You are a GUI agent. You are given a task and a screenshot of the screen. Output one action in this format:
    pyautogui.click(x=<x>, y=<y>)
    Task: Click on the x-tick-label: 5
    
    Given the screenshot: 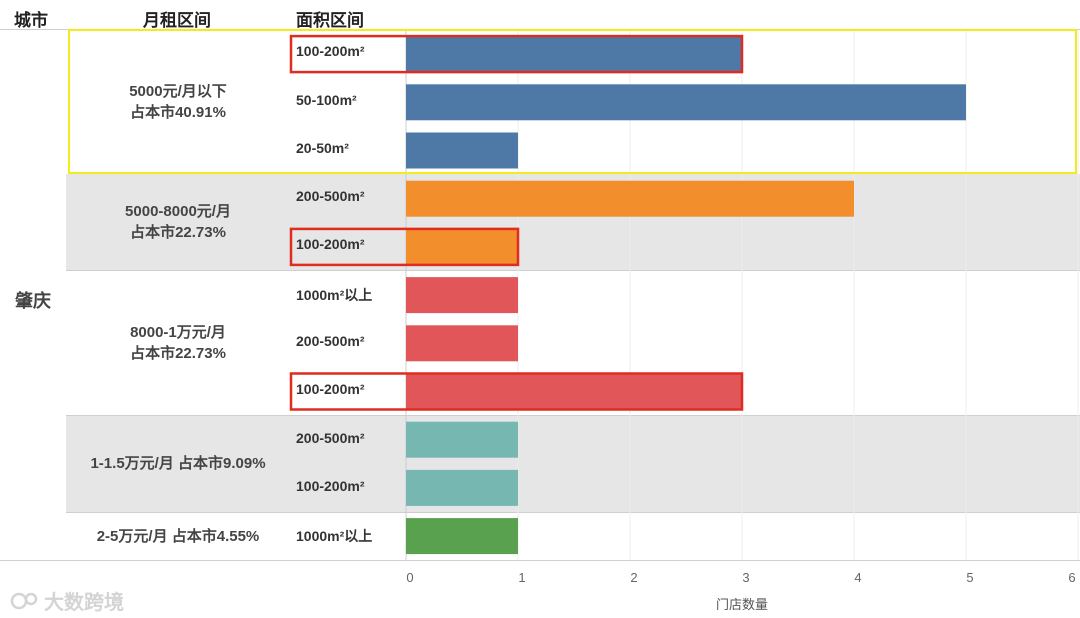 What is the action you would take?
    pyautogui.click(x=969, y=577)
    